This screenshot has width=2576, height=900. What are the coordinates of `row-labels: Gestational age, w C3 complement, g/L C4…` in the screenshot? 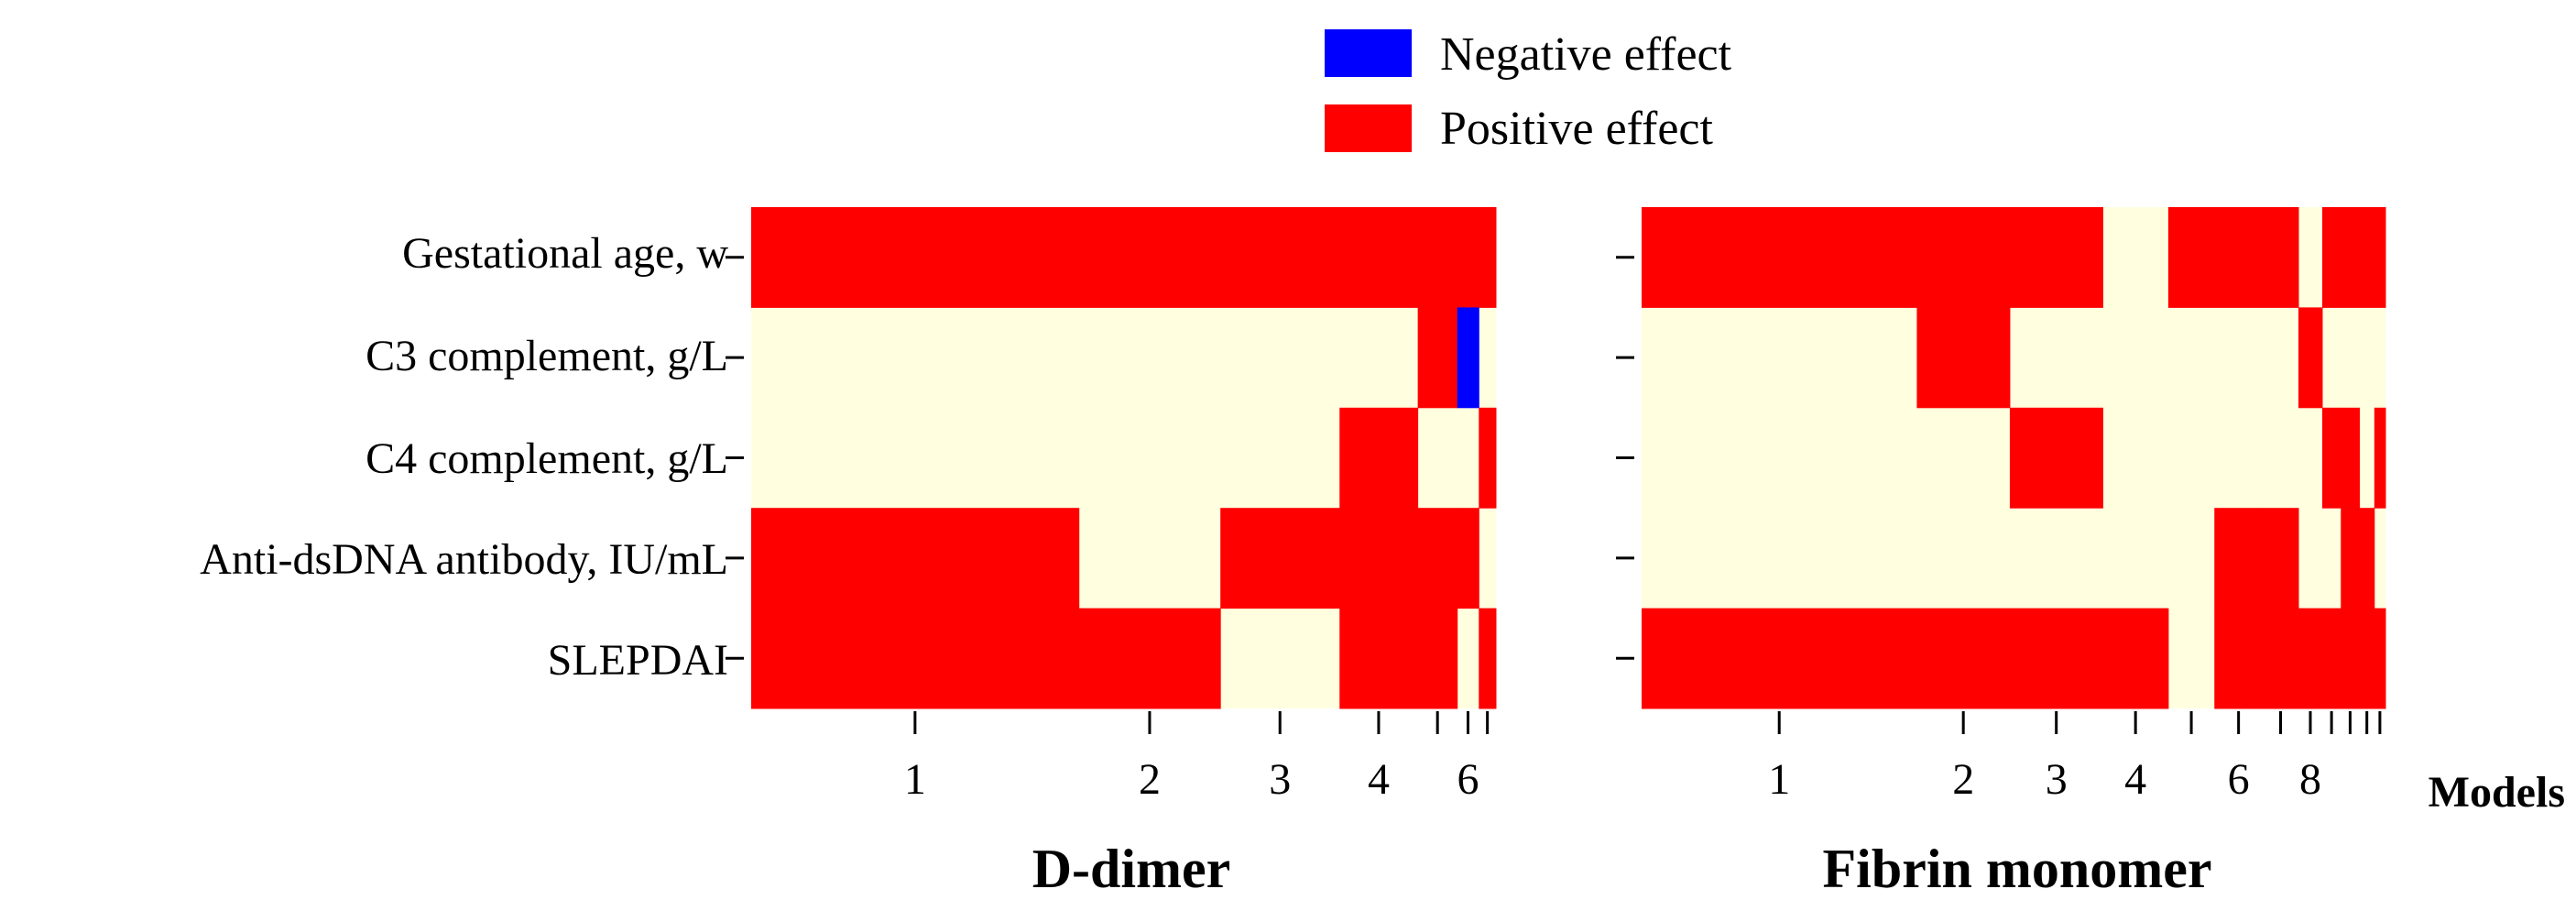 It's located at (464, 457).